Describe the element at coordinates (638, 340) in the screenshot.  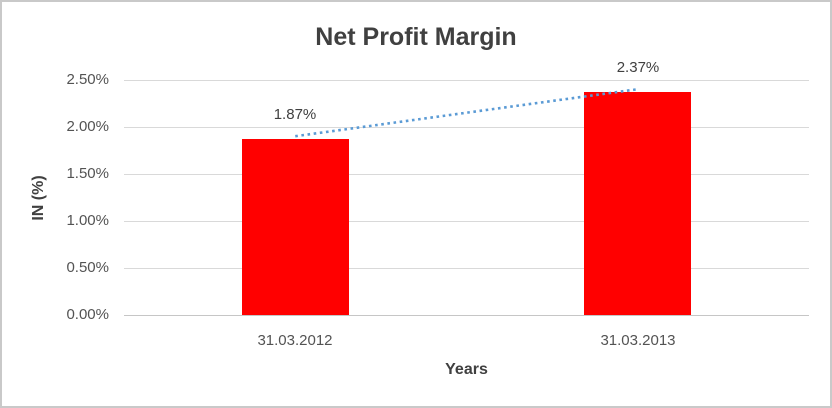
I see `x-tick-label: 31.03.2013` at that location.